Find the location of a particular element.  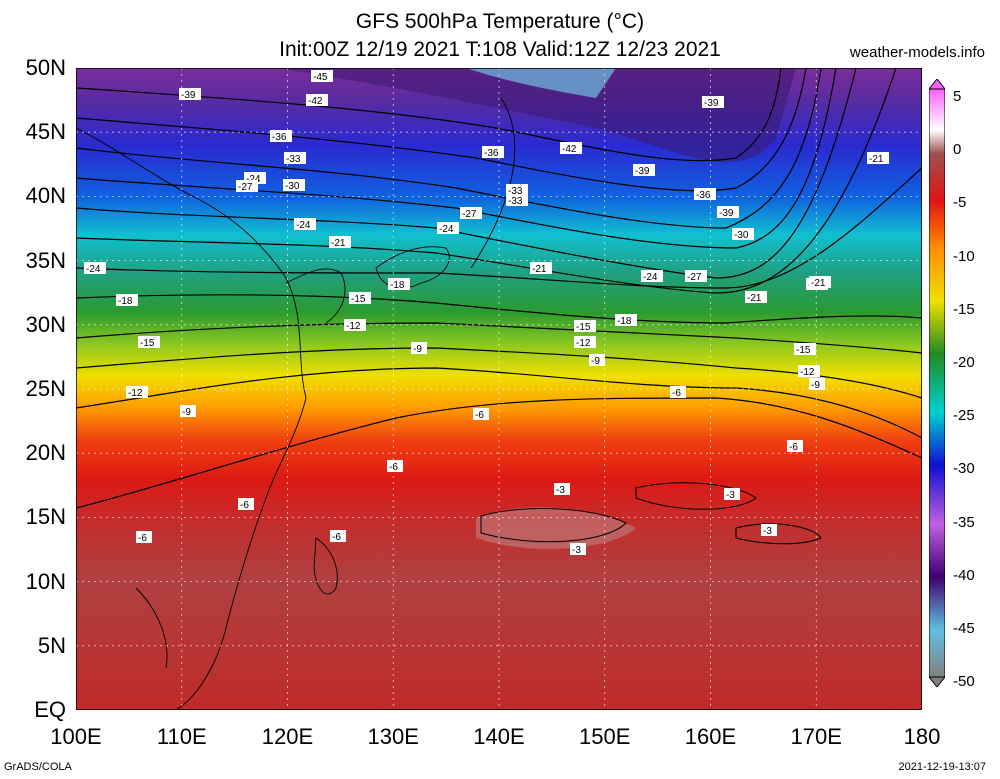

source-site-label: weather-models.info is located at coordinates (917, 52).